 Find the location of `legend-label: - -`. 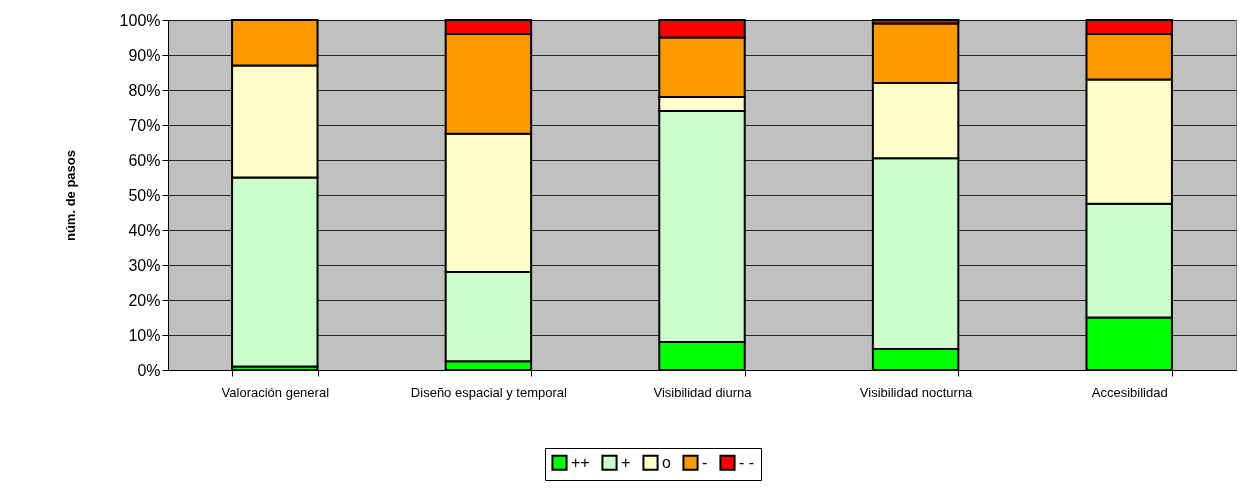

legend-label: - - is located at coordinates (747, 462).